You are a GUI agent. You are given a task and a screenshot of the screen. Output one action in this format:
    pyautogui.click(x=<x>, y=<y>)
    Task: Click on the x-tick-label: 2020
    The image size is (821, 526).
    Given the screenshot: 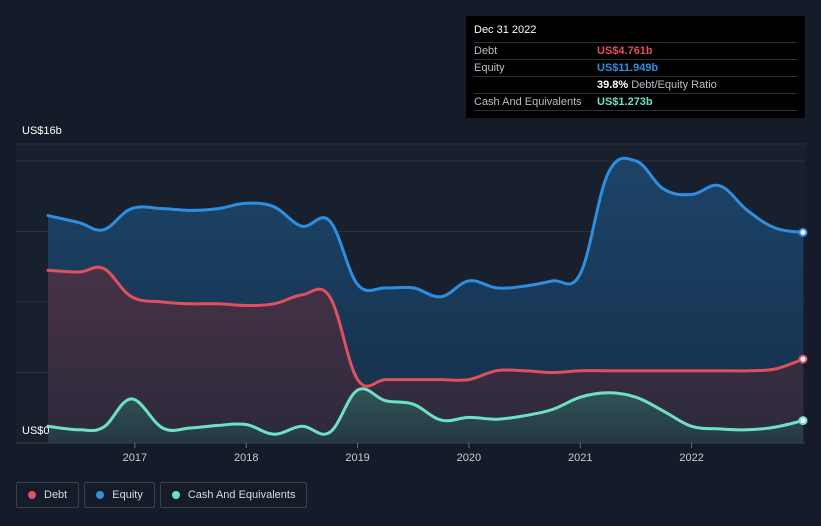 What is the action you would take?
    pyautogui.click(x=469, y=458)
    